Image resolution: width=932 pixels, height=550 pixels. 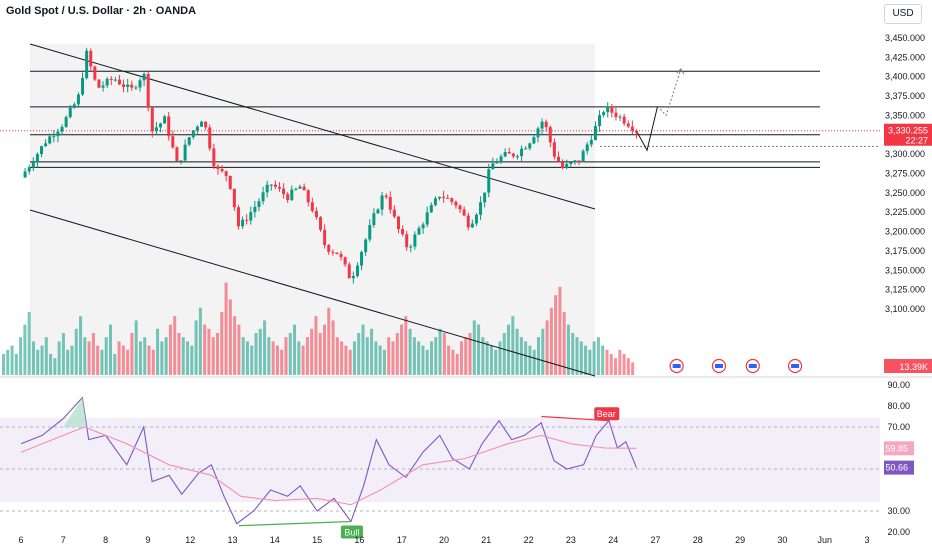 I want to click on x-tick-label: 3, so click(x=866, y=540).